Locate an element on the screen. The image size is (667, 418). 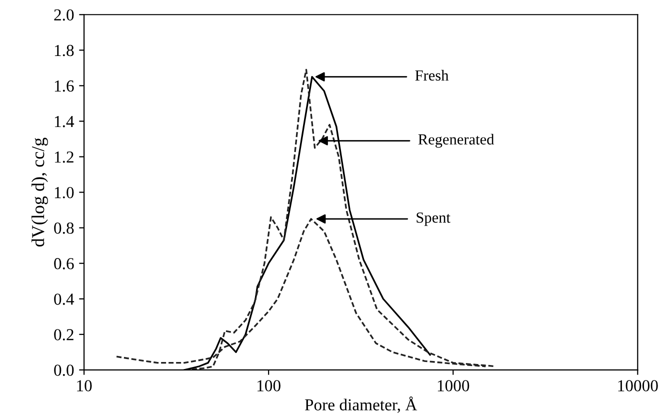
y-tick-label: 0.6 is located at coordinates (64, 264).